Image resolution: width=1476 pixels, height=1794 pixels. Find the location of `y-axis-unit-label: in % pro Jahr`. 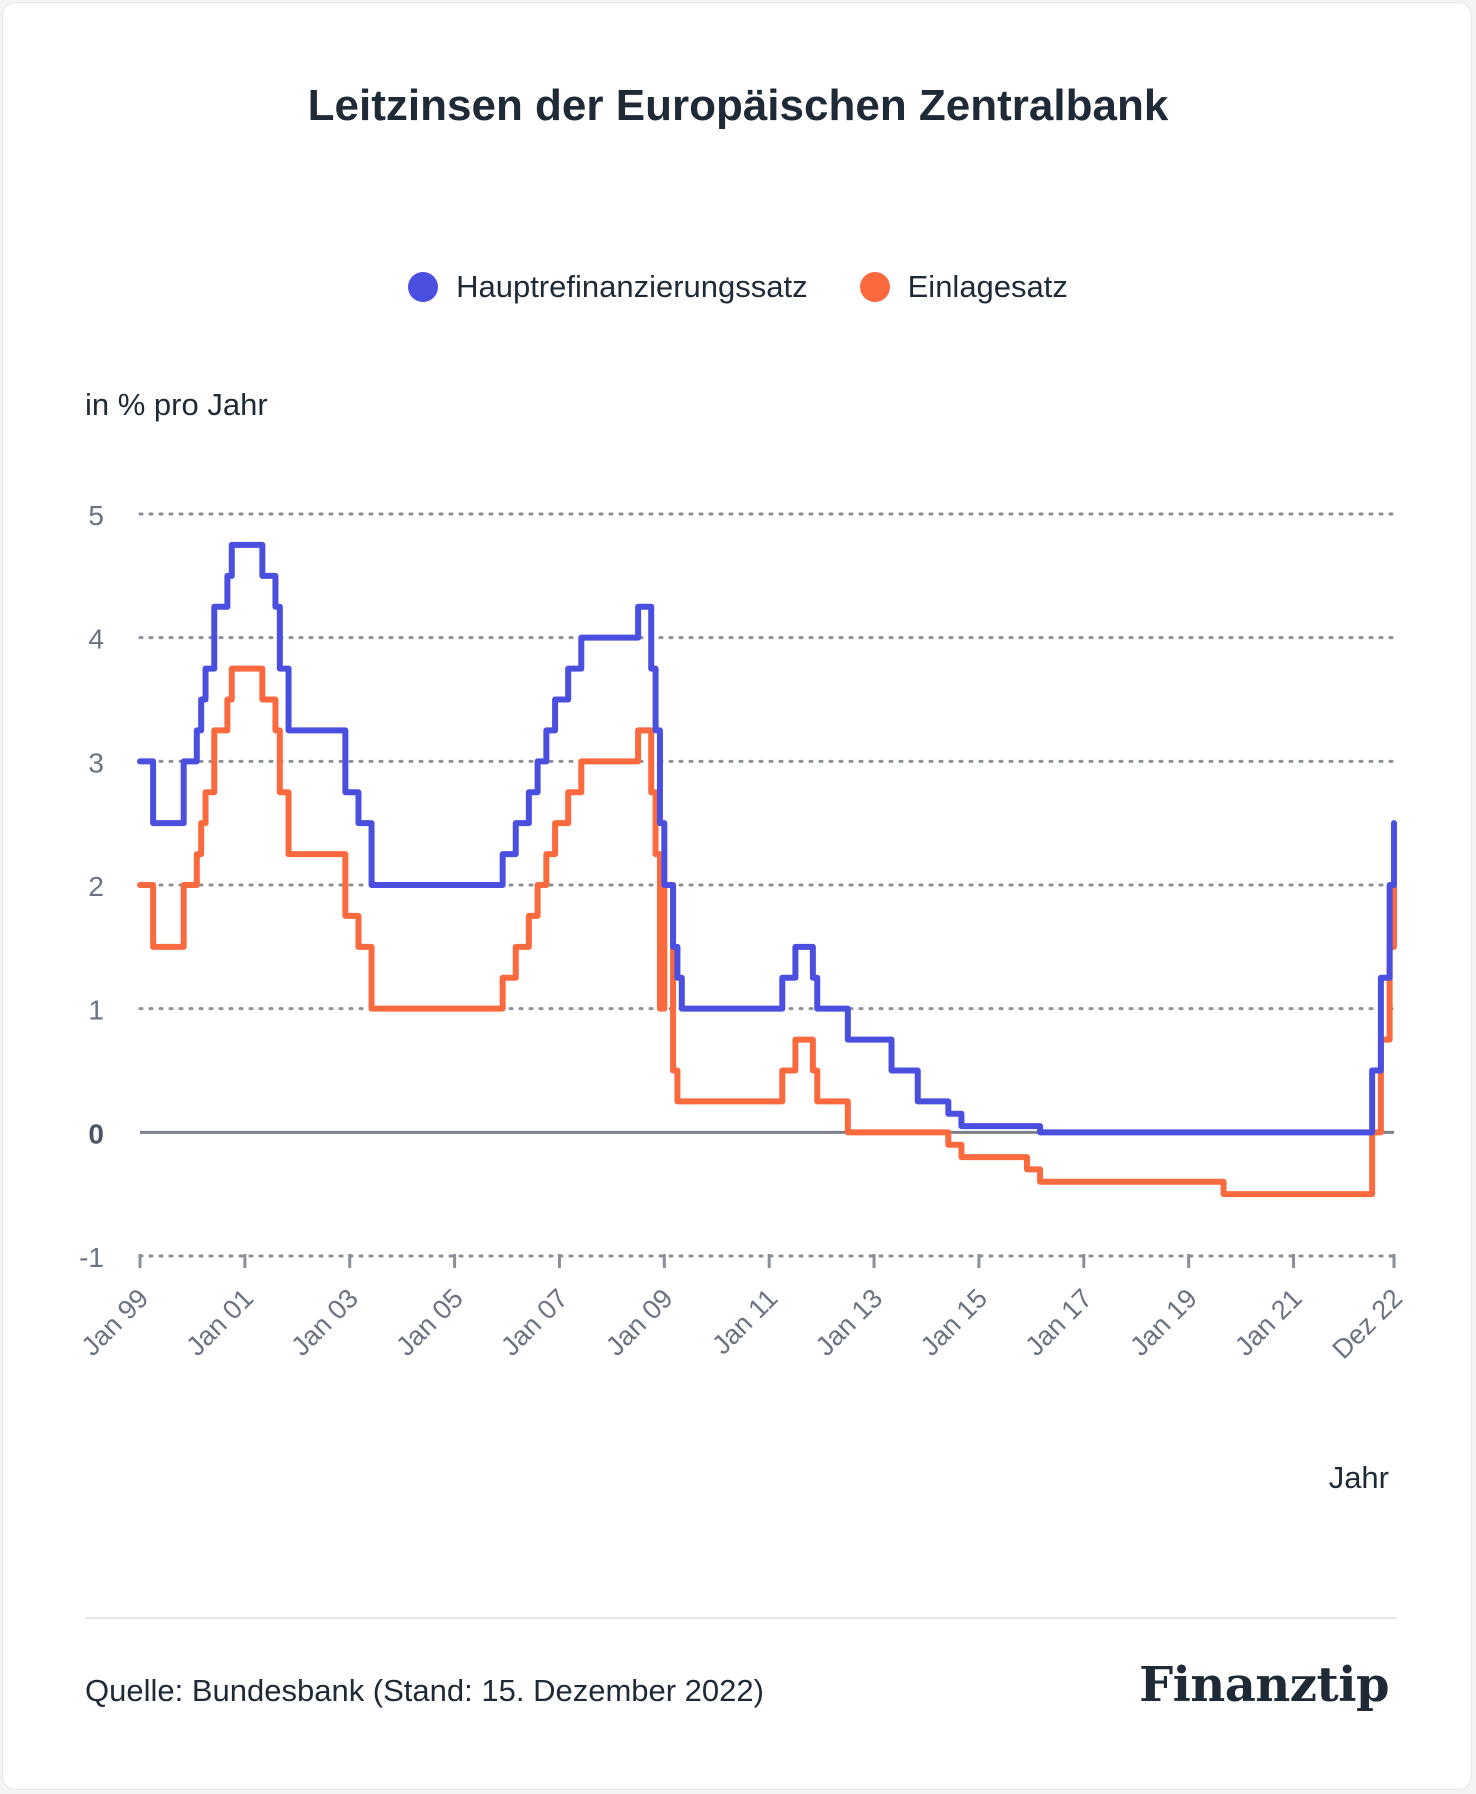

y-axis-unit-label: in % pro Jahr is located at coordinates (176, 404).